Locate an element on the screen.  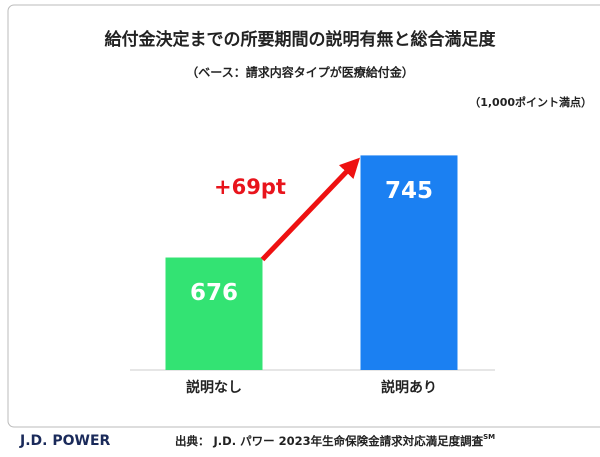
arrow is located at coordinates (310, 209).